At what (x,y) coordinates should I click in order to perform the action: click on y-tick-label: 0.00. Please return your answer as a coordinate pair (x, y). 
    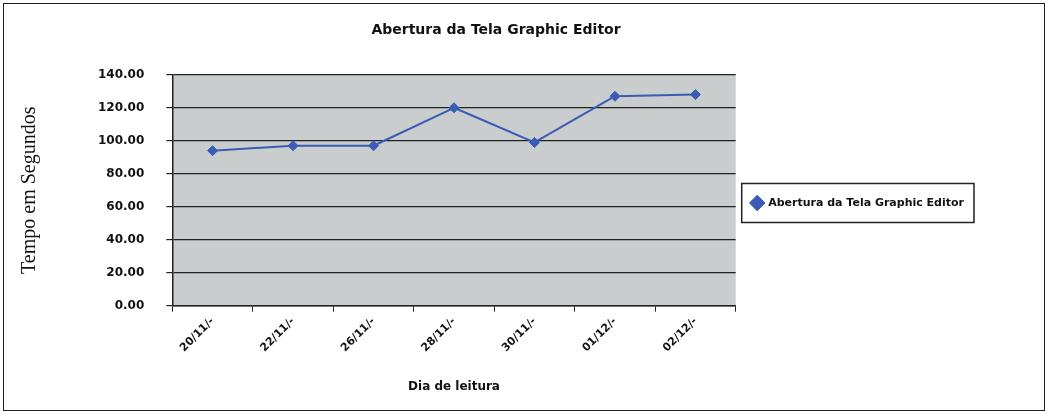
    Looking at the image, I should click on (129, 304).